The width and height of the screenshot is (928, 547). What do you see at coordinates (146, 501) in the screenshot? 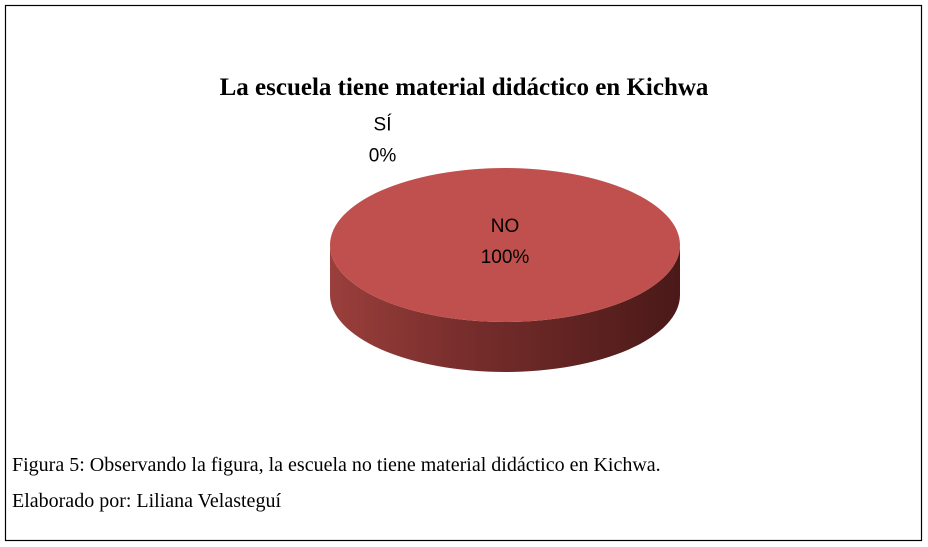
I see `caption: Elaborado por: Liliana Velasteguí` at bounding box center [146, 501].